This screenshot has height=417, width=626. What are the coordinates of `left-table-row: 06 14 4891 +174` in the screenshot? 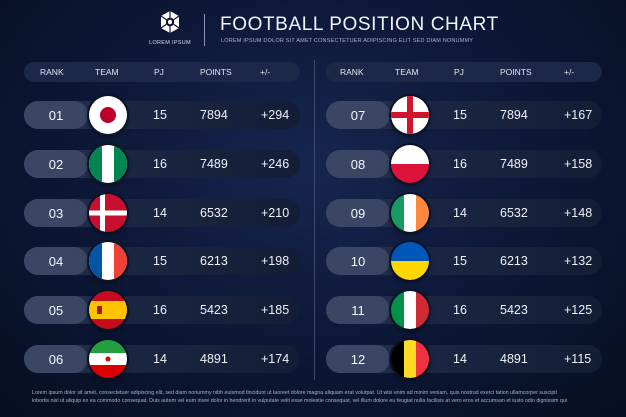 It's located at (162, 359).